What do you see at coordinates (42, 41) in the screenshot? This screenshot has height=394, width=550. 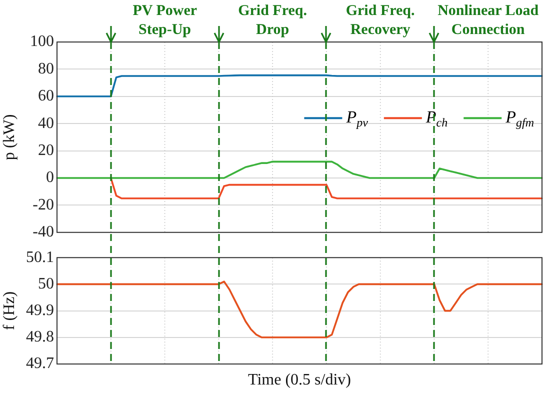 I see `y-tick-label: 100` at bounding box center [42, 41].